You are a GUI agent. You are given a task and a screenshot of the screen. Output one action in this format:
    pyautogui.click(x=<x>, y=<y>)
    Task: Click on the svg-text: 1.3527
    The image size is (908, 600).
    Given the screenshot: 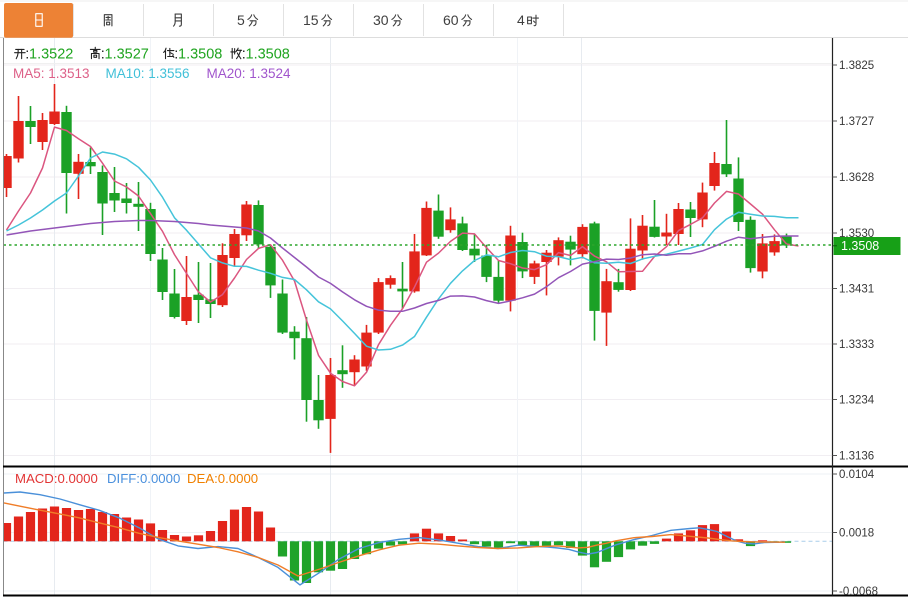 What is the action you would take?
    pyautogui.click(x=127, y=55)
    